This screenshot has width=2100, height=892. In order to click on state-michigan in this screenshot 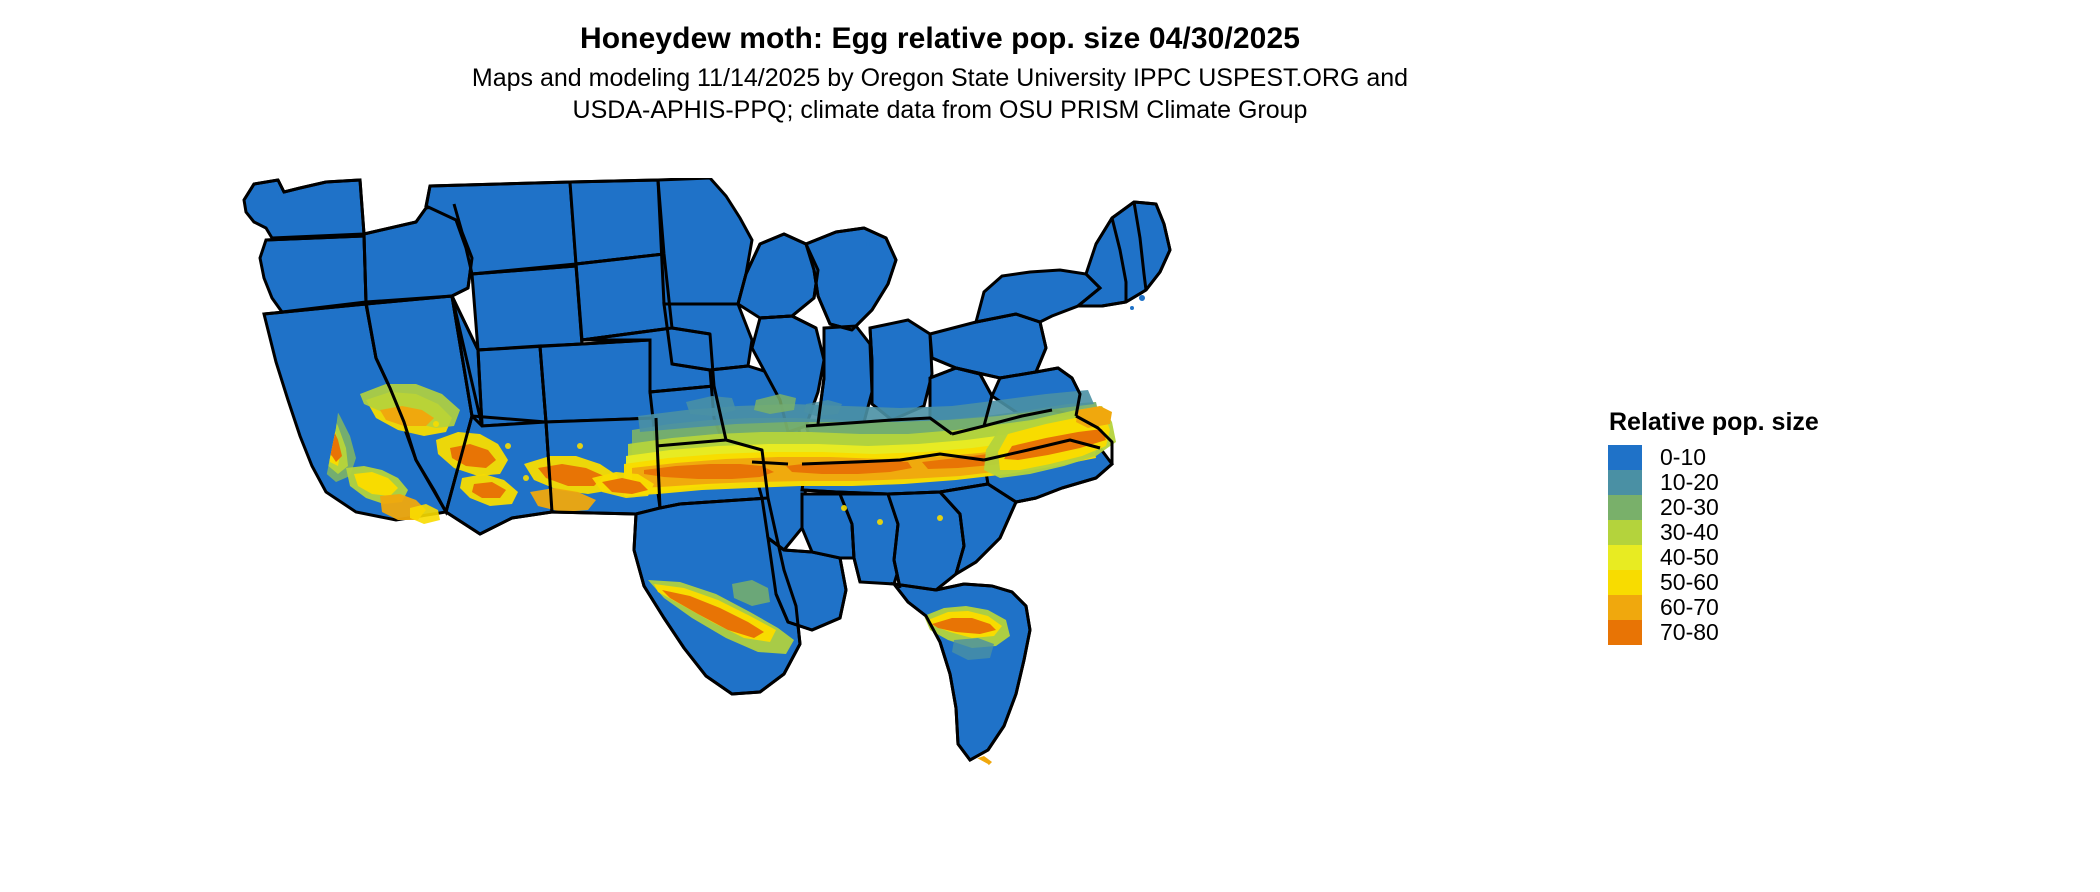, I will do `click(851, 279)`.